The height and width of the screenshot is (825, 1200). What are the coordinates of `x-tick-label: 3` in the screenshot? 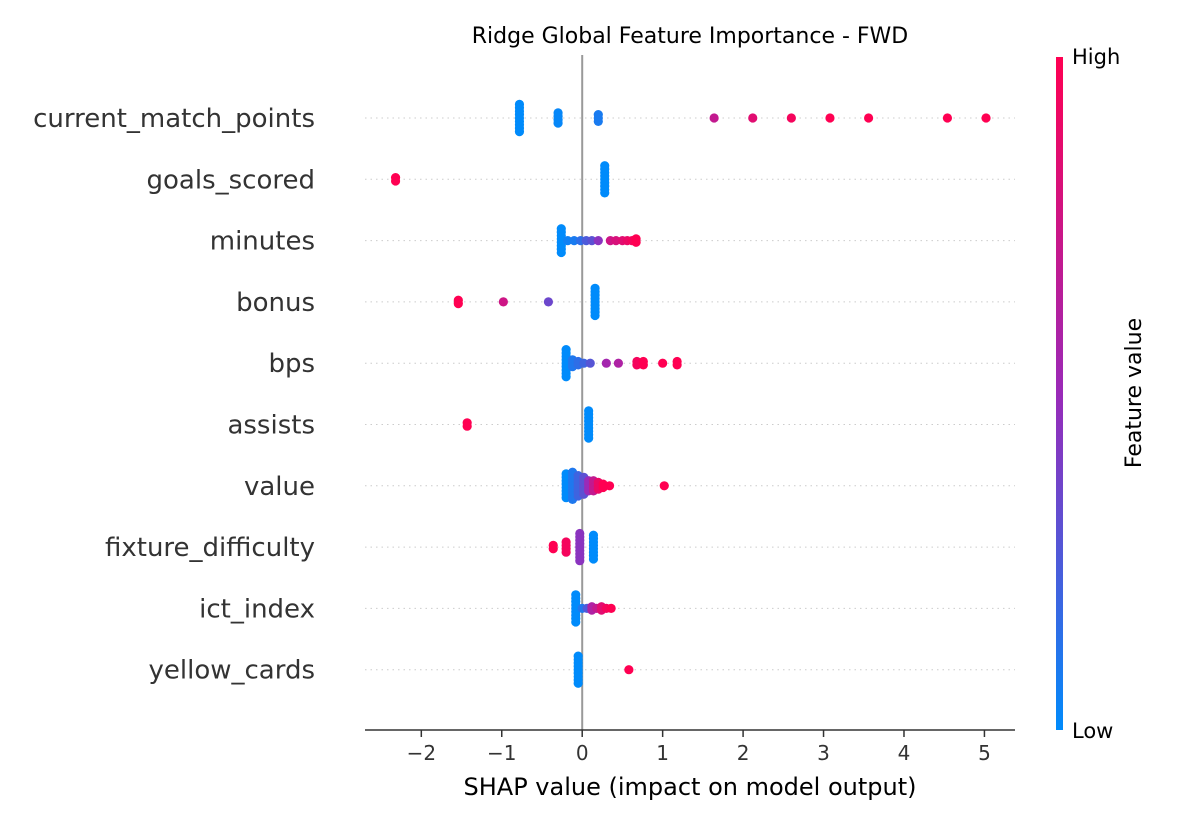 It's located at (823, 753).